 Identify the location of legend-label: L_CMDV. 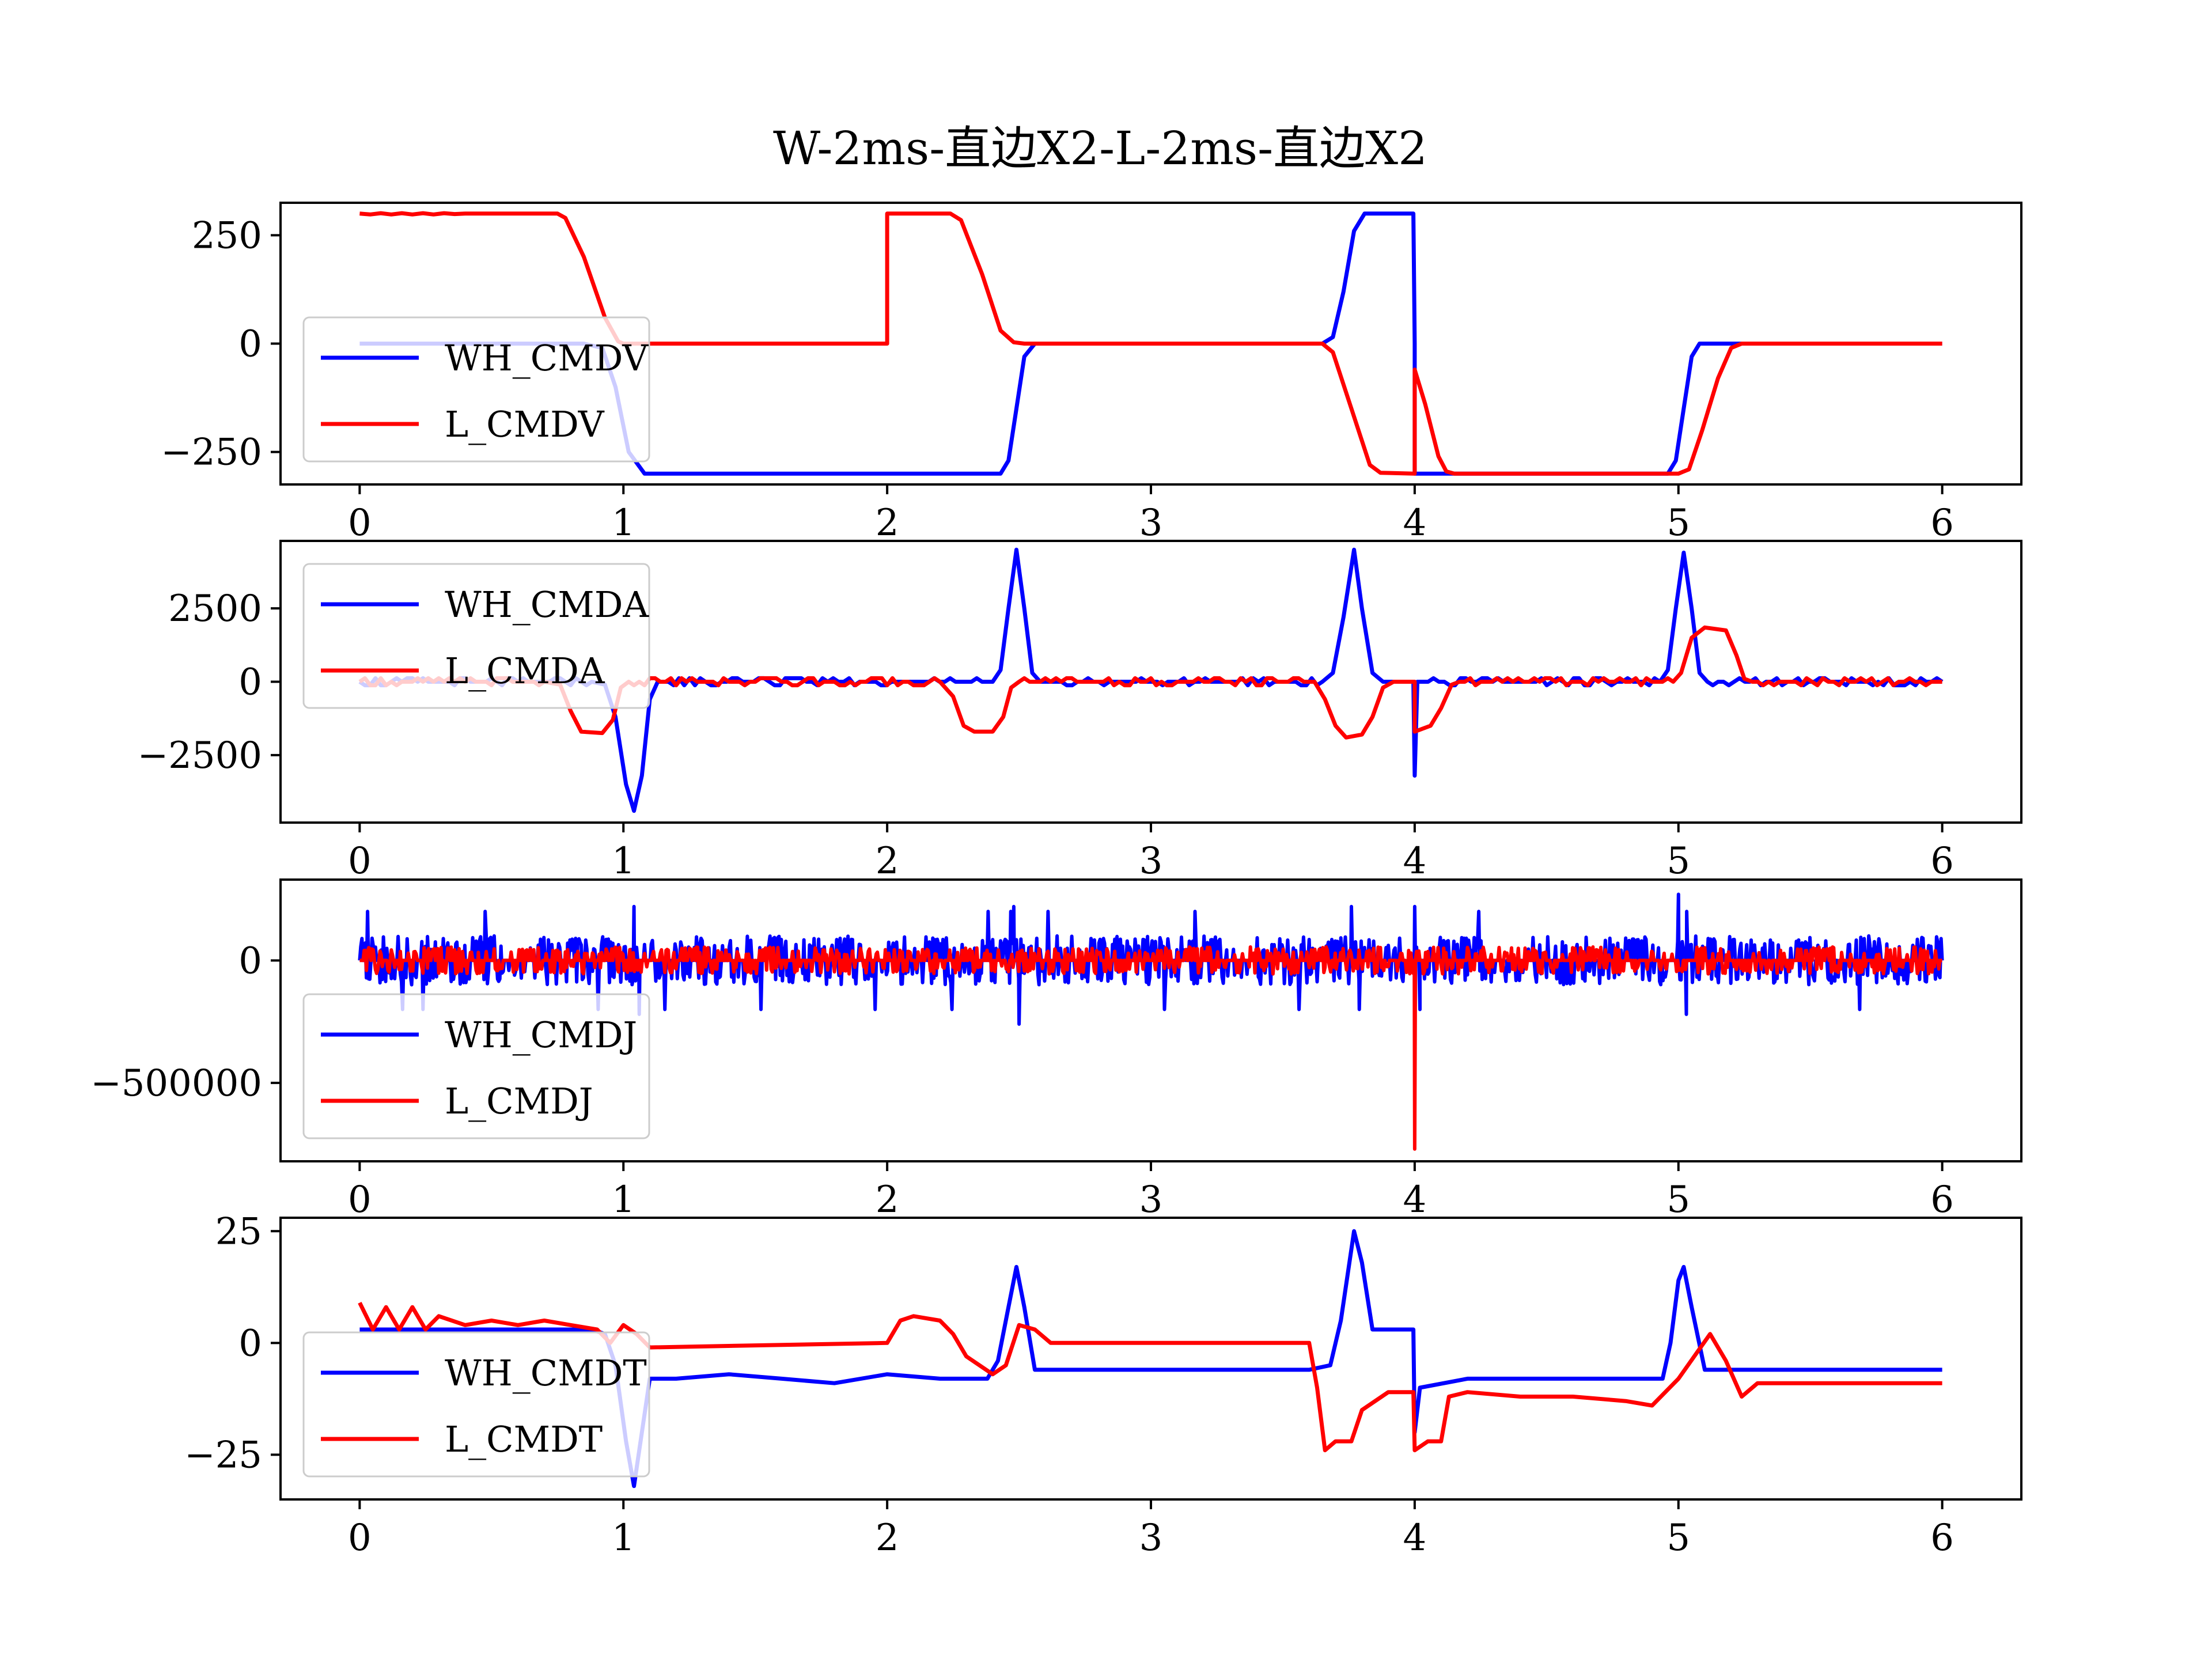
(525, 424).